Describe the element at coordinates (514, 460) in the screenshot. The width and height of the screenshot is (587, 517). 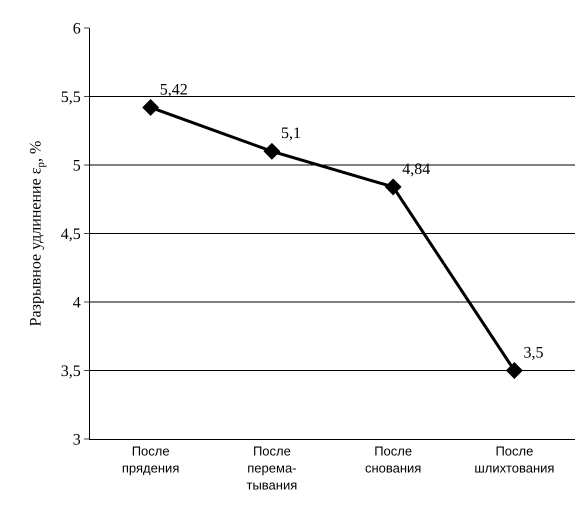
I see `x-tick-label: После шлихтования` at that location.